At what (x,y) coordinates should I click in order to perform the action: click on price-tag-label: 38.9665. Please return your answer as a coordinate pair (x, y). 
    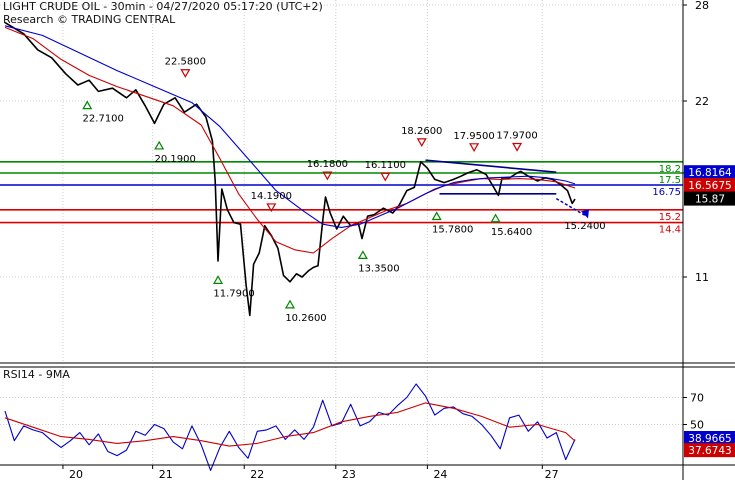
    Looking at the image, I should click on (709, 439).